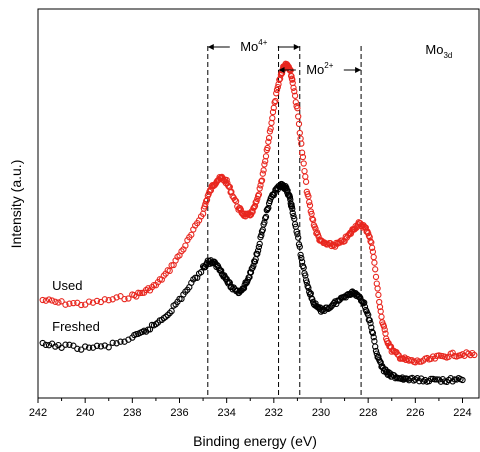  What do you see at coordinates (226, 413) in the screenshot?
I see `x-tick-label: 234` at bounding box center [226, 413].